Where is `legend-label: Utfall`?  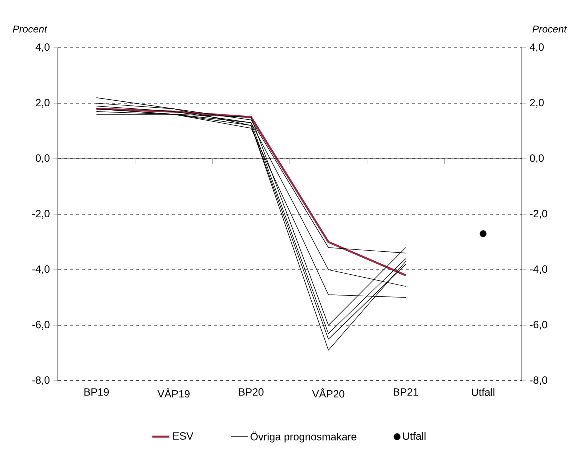
legend-label: Utfall is located at coordinates (414, 436).